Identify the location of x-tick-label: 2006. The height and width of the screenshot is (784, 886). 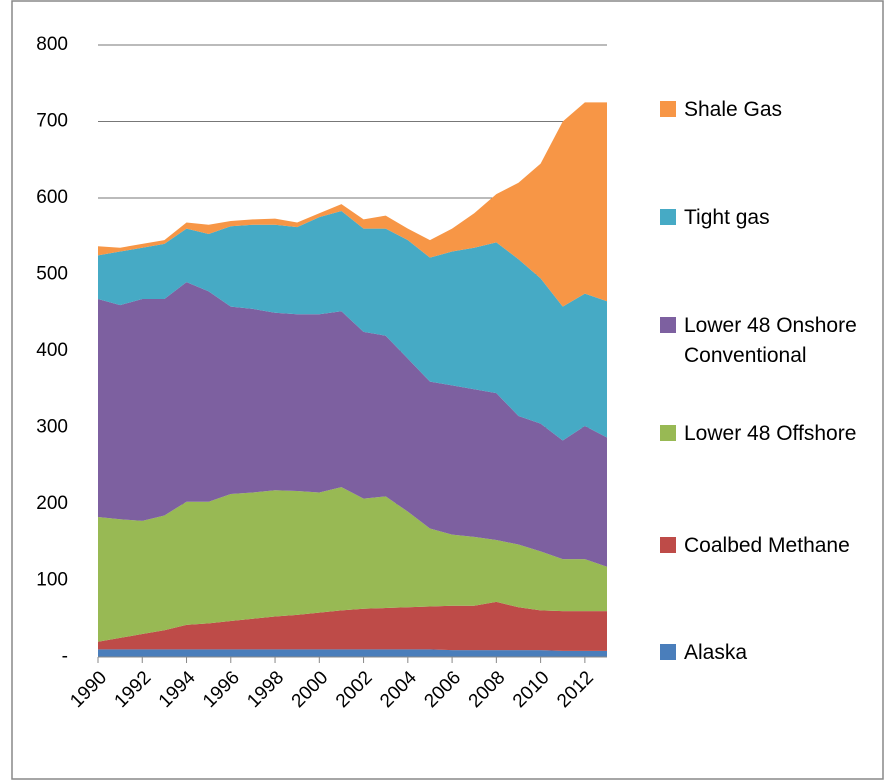
(442, 689).